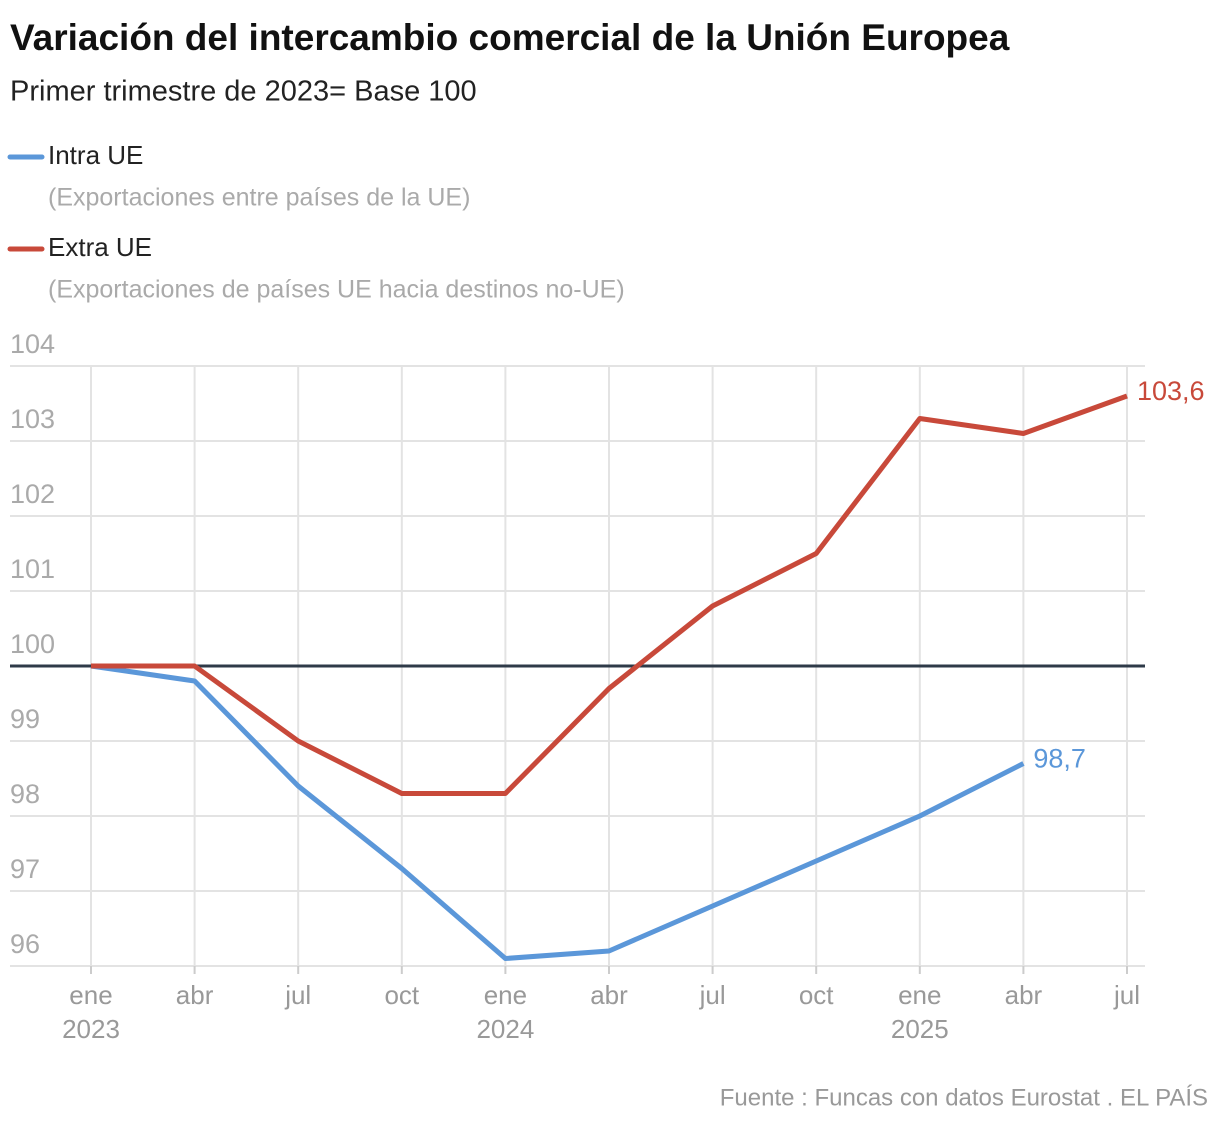  What do you see at coordinates (25, 719) in the screenshot?
I see `y-tick-label: 99` at bounding box center [25, 719].